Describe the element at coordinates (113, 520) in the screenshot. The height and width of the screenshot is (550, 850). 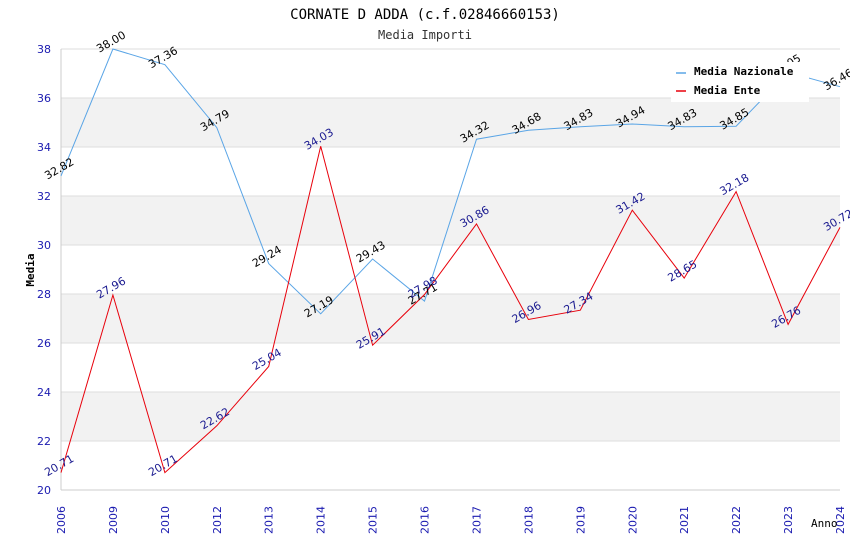
I see `x-tick-label: 2009` at that location.